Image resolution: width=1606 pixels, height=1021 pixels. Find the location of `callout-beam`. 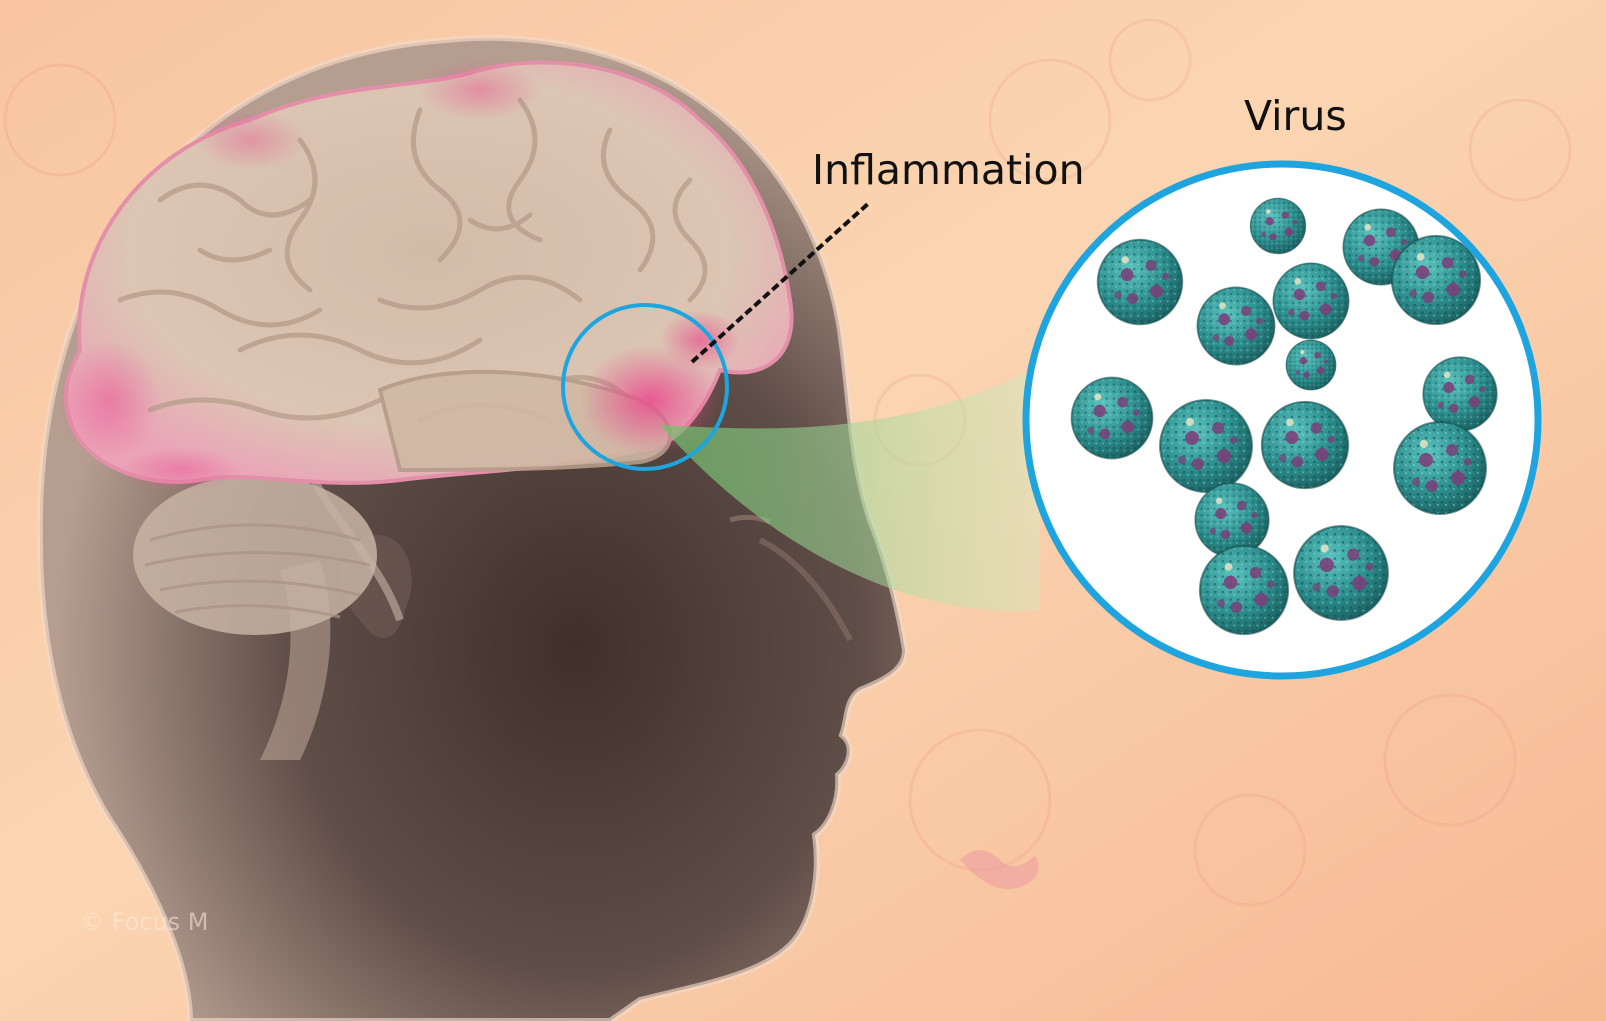

callout-beam is located at coordinates (850, 488).